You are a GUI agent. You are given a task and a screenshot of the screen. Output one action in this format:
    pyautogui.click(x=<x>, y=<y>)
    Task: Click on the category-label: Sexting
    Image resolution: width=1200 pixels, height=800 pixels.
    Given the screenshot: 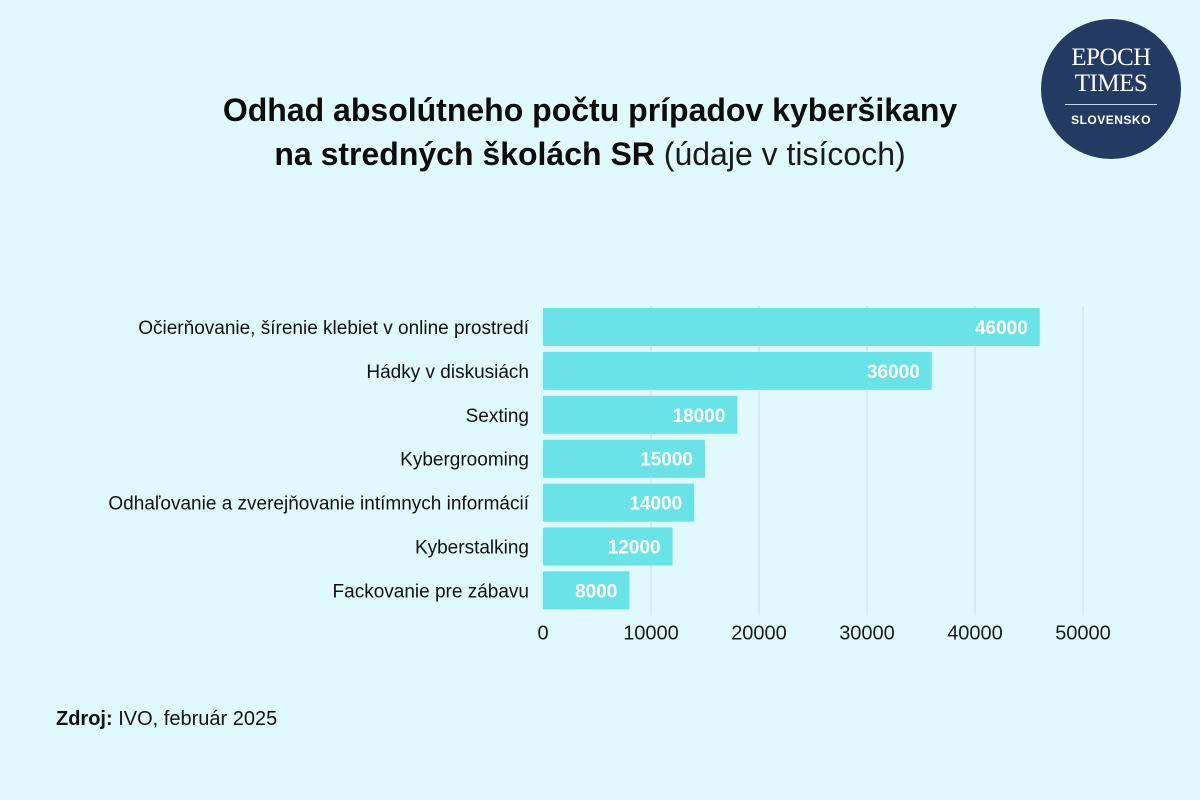 What is the action you would take?
    pyautogui.click(x=497, y=416)
    